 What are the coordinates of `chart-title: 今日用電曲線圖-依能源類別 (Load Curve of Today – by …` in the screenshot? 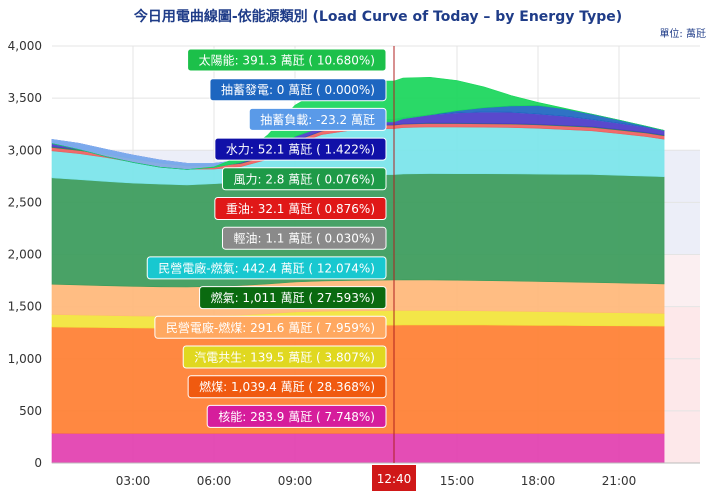 It's located at (377, 16).